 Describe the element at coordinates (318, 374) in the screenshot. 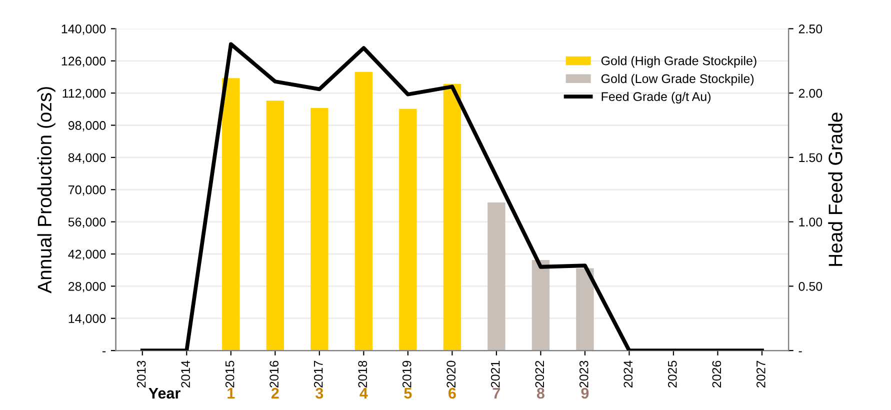

I see `x-tick-label: 2017` at that location.